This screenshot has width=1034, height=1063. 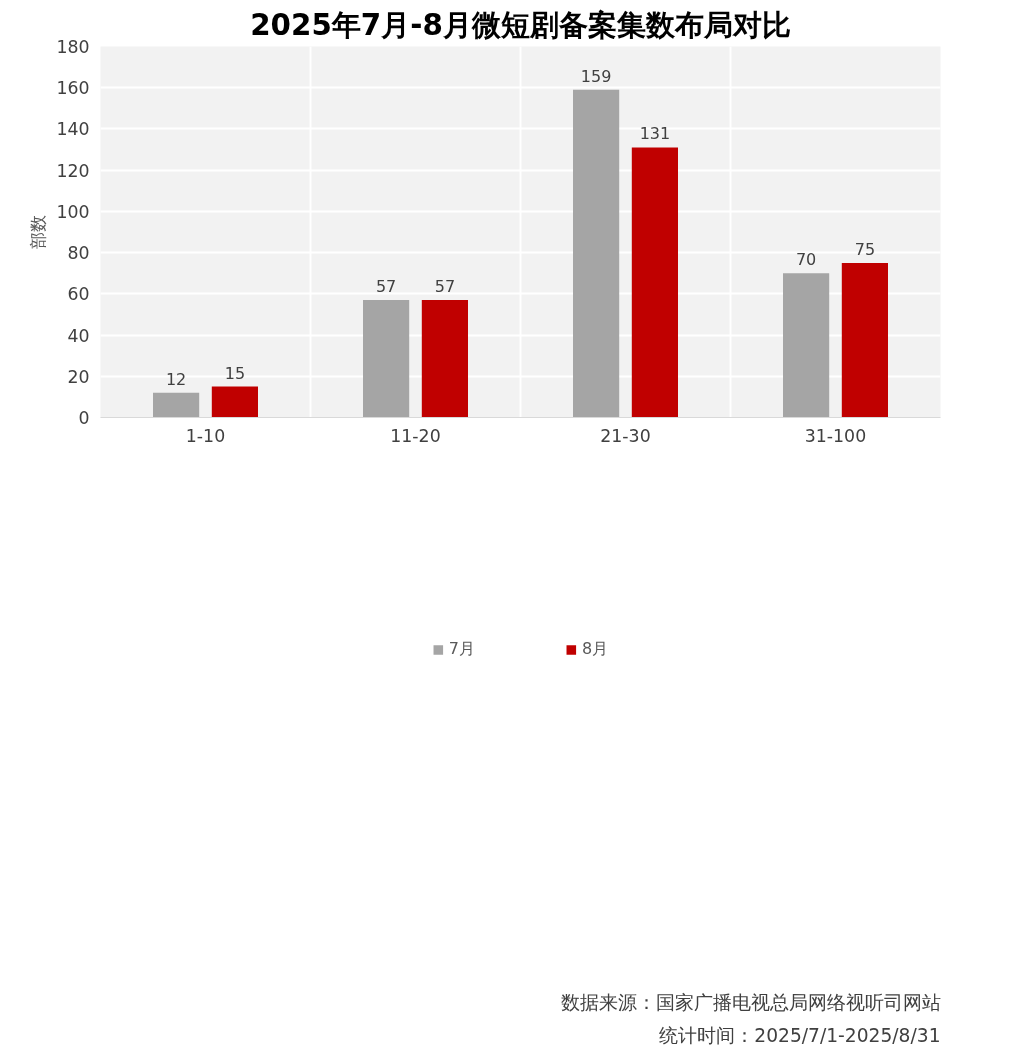 I want to click on data-label: 131, so click(x=655, y=134).